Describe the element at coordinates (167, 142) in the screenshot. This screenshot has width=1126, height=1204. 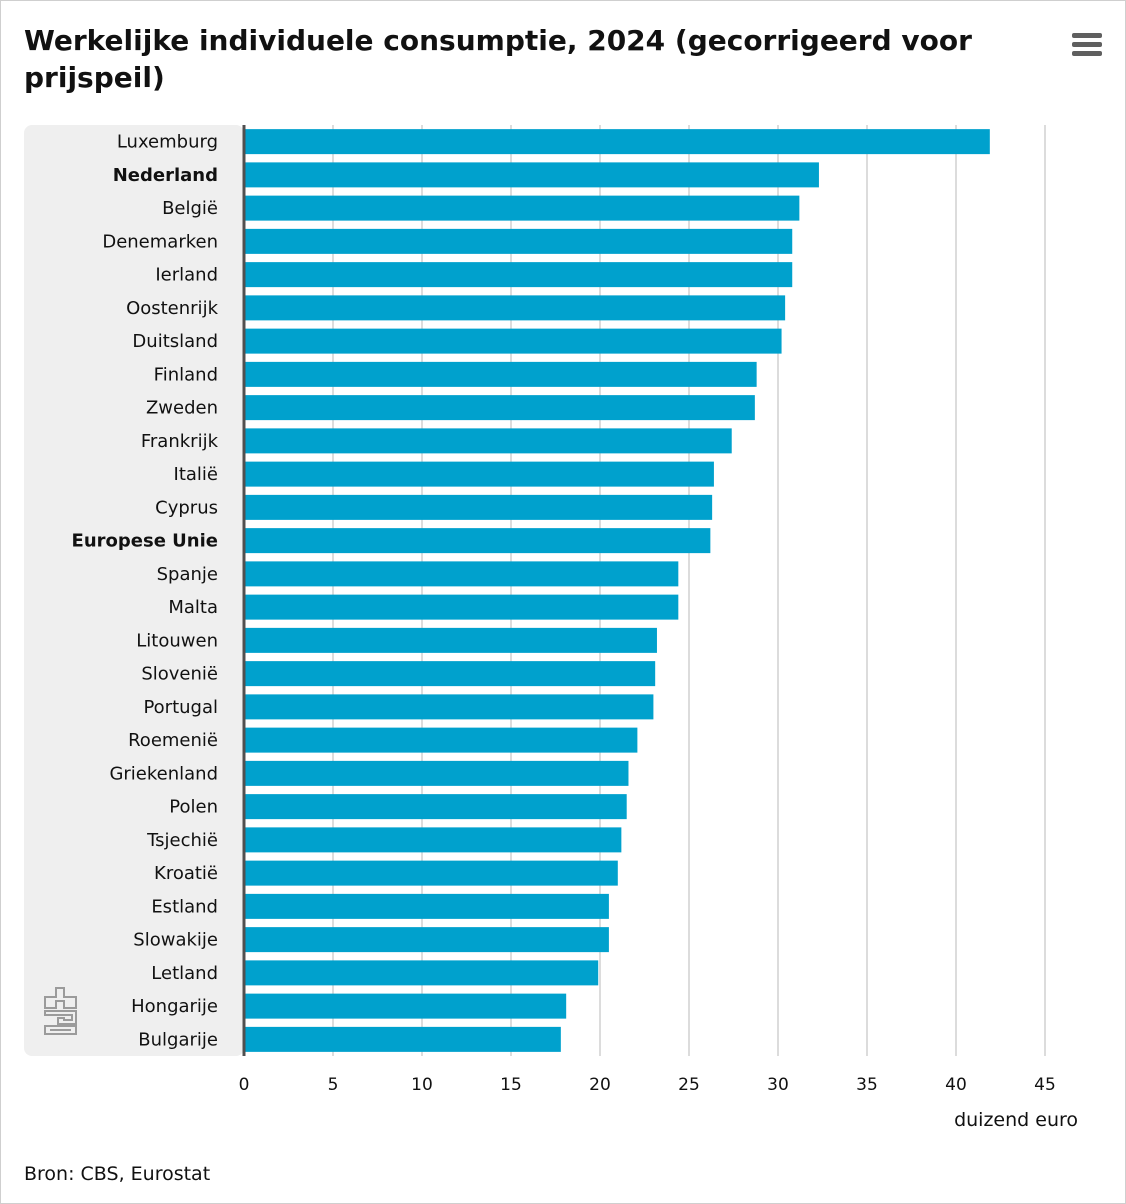
I see `category-label: Luxemburg` at that location.